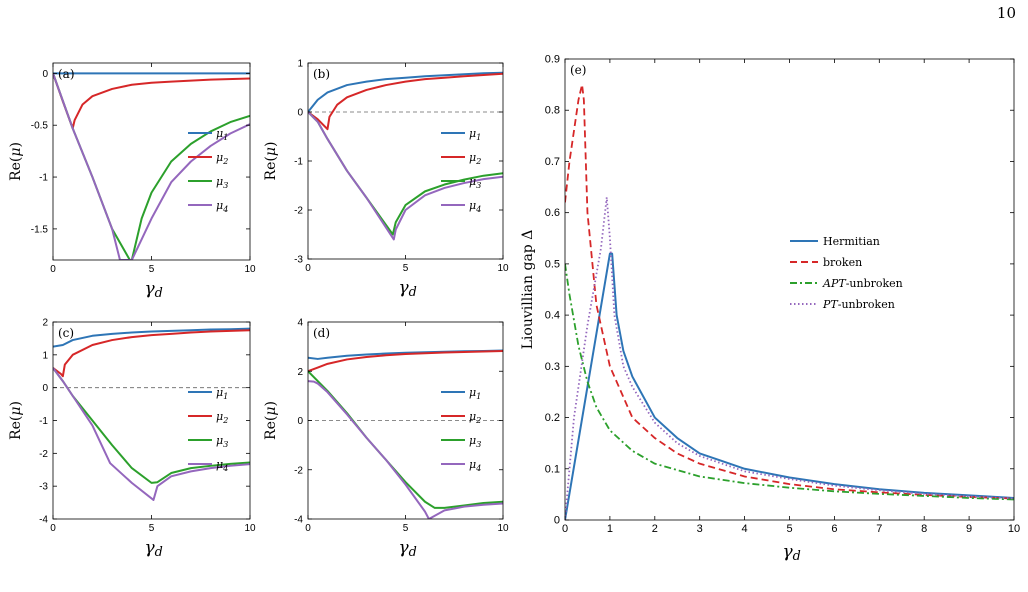  I want to click on panel-label: (d), so click(321, 333).